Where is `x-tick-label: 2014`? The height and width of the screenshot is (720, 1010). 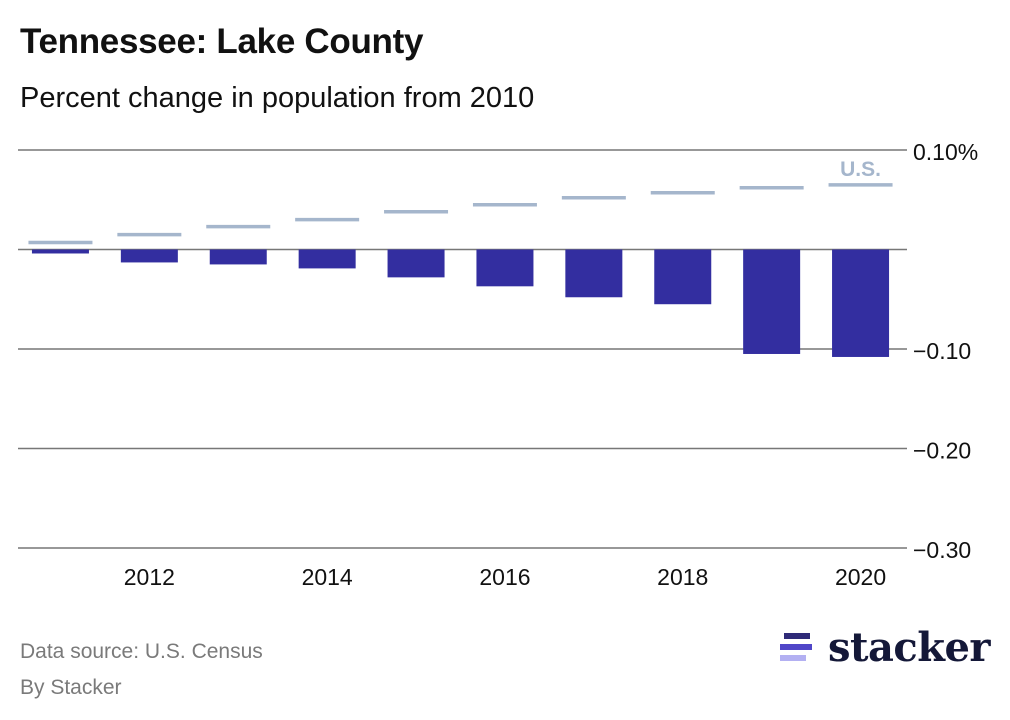 x-tick-label: 2014 is located at coordinates (327, 577).